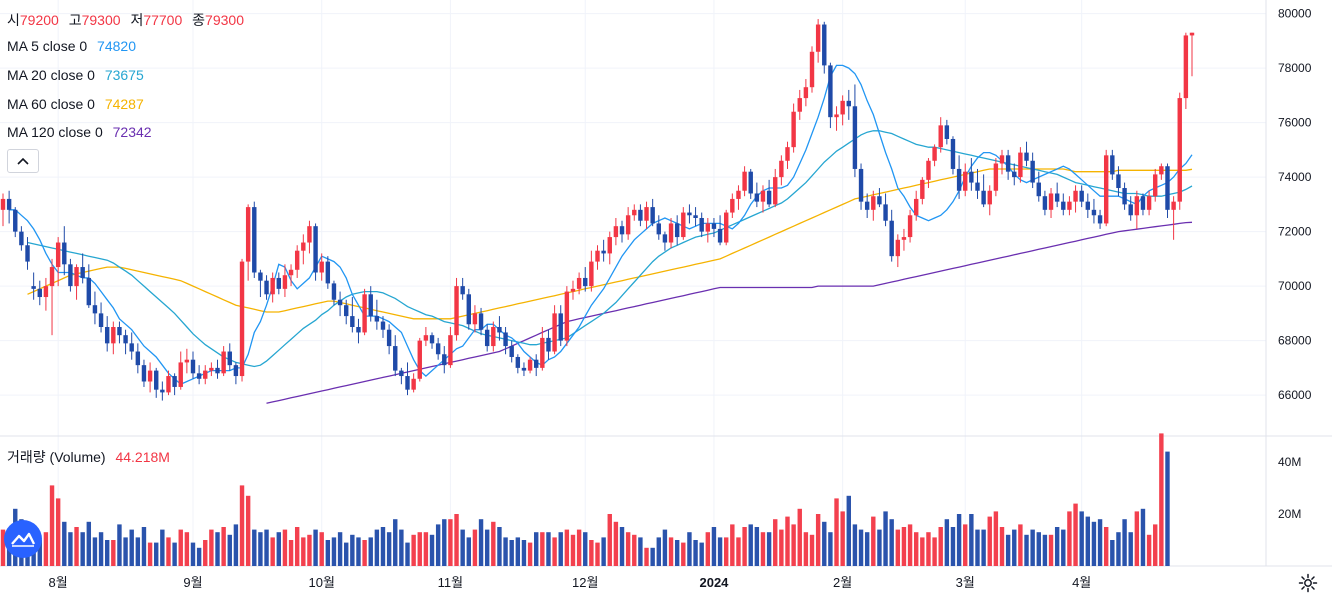 This screenshot has height=604, width=1332. What do you see at coordinates (51, 104) in the screenshot?
I see `ma60-label: MA 60 close 0` at bounding box center [51, 104].